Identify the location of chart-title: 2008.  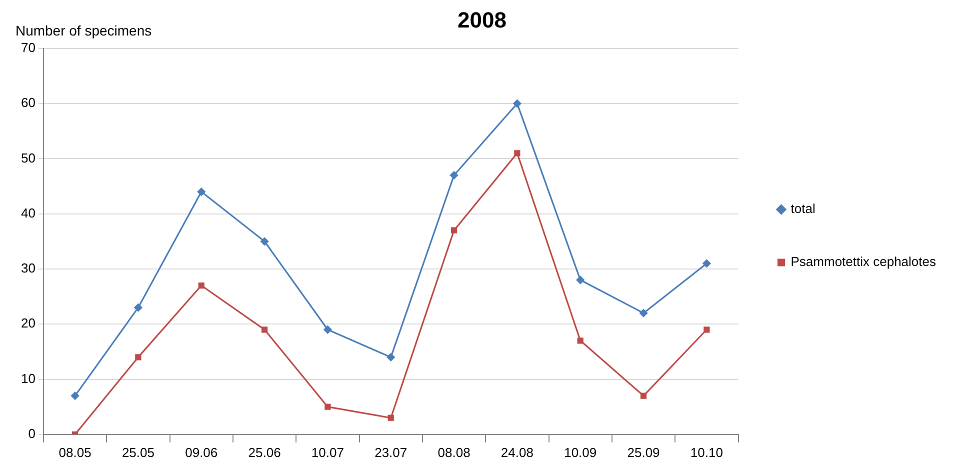
(482, 19).